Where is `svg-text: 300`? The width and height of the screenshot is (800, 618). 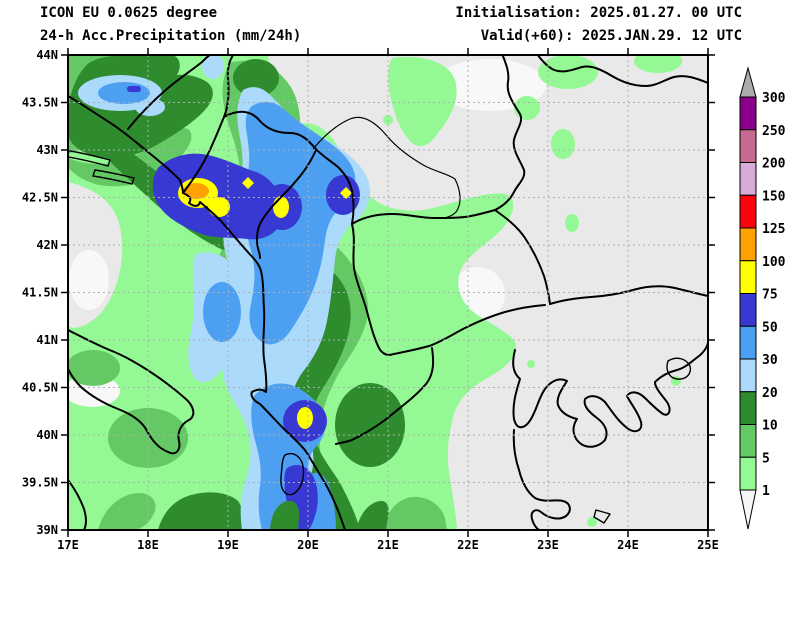
svg-text: 300 is located at coordinates (774, 98).